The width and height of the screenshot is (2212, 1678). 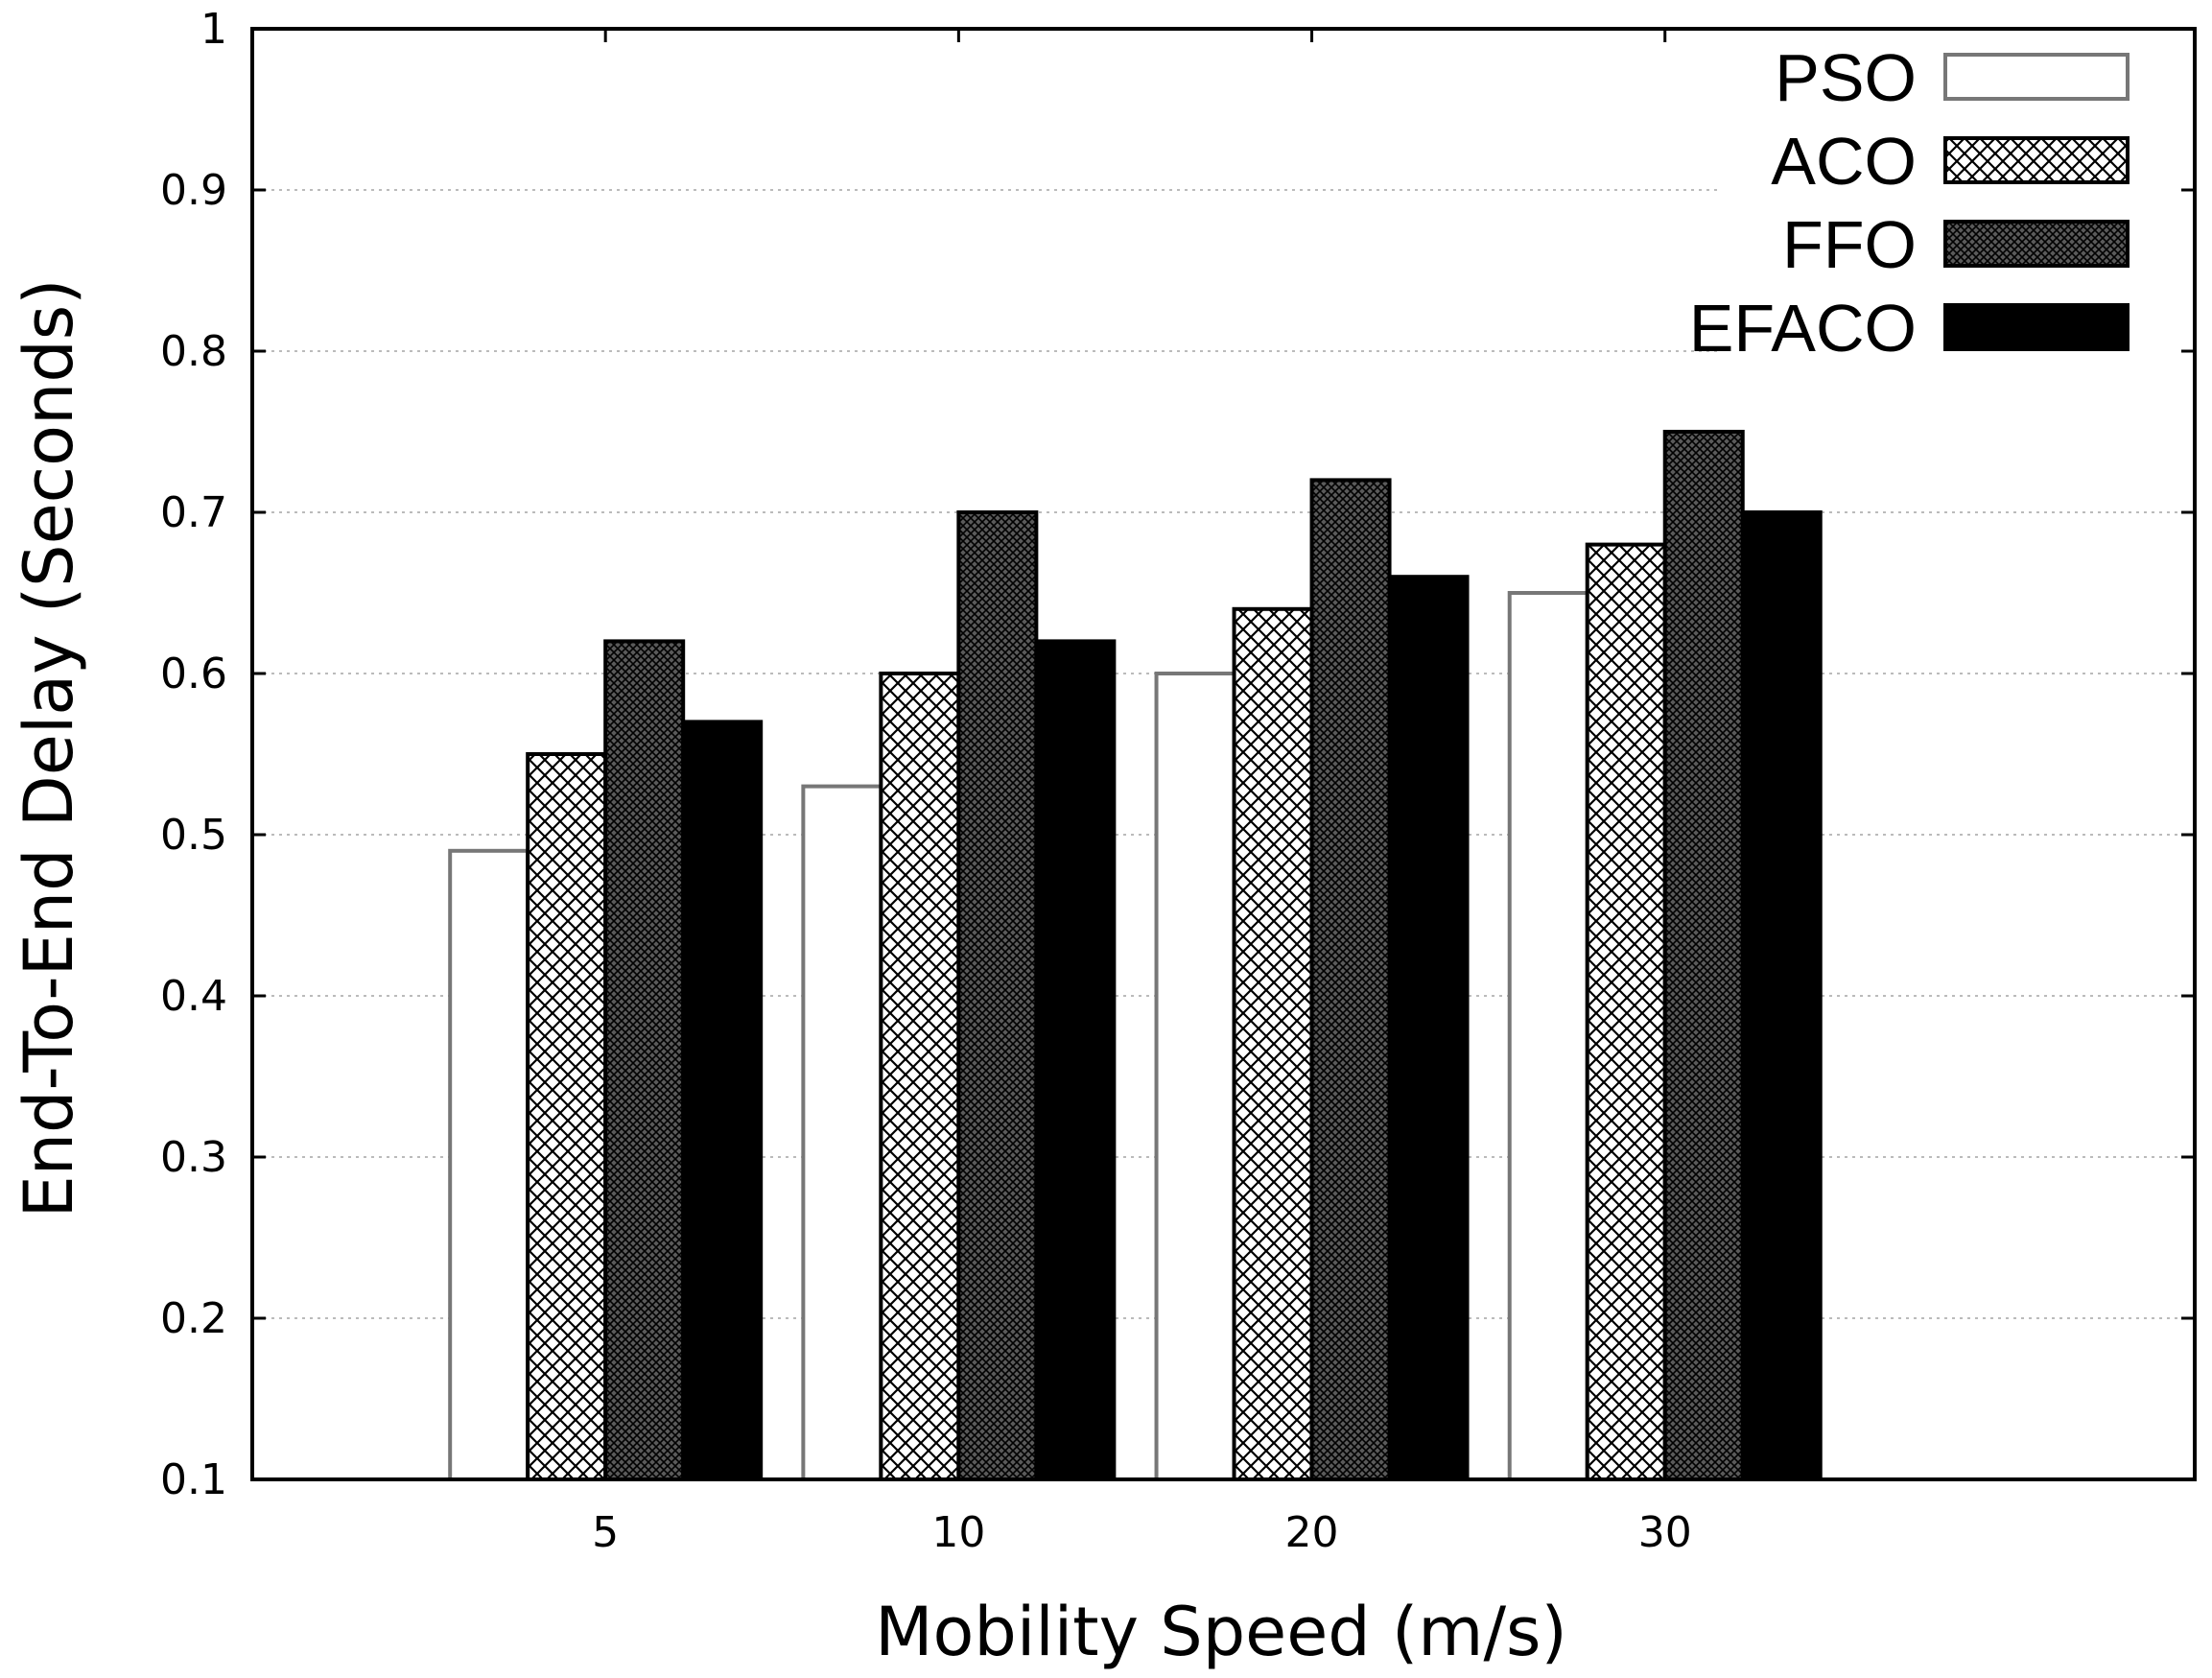 I want to click on x-axis-label: Mobility Speed (m/s), so click(x=1221, y=1632).